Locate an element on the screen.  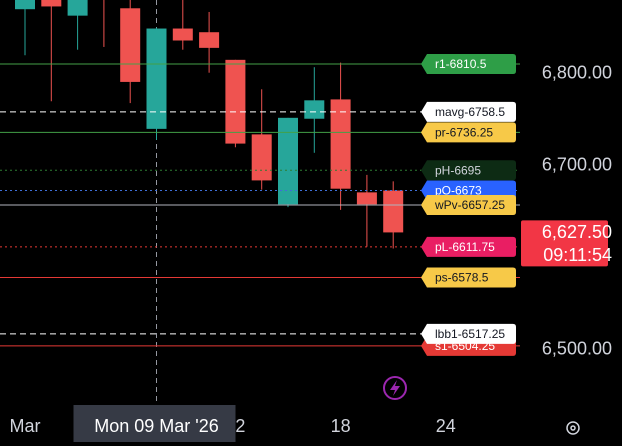
level-label: lbb1-6517.25 is located at coordinates (468, 333).